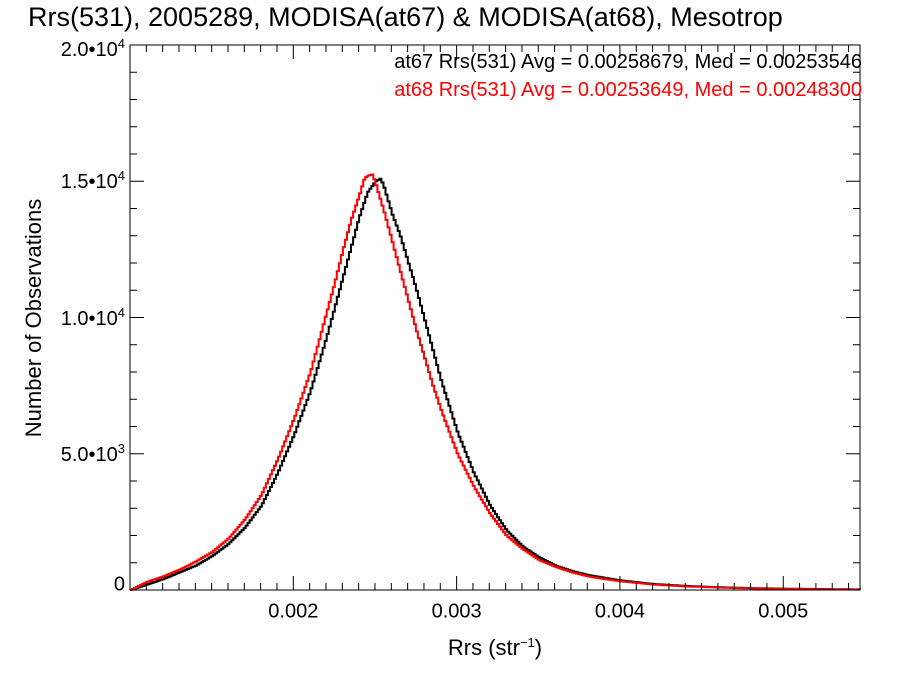 The width and height of the screenshot is (900, 675). What do you see at coordinates (538, 648) in the screenshot?
I see `x-axis-label-close: )` at bounding box center [538, 648].